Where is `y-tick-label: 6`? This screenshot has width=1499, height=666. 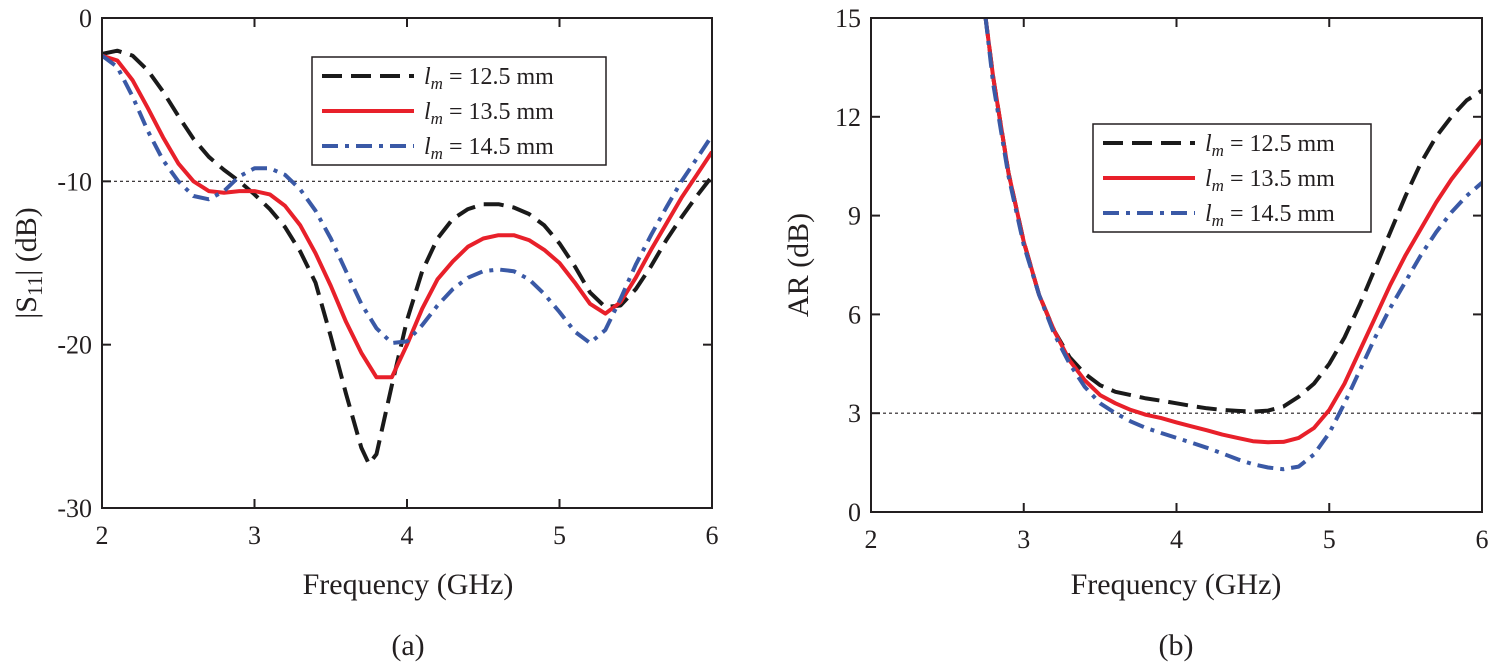 y-tick-label: 6 is located at coordinates (854, 314).